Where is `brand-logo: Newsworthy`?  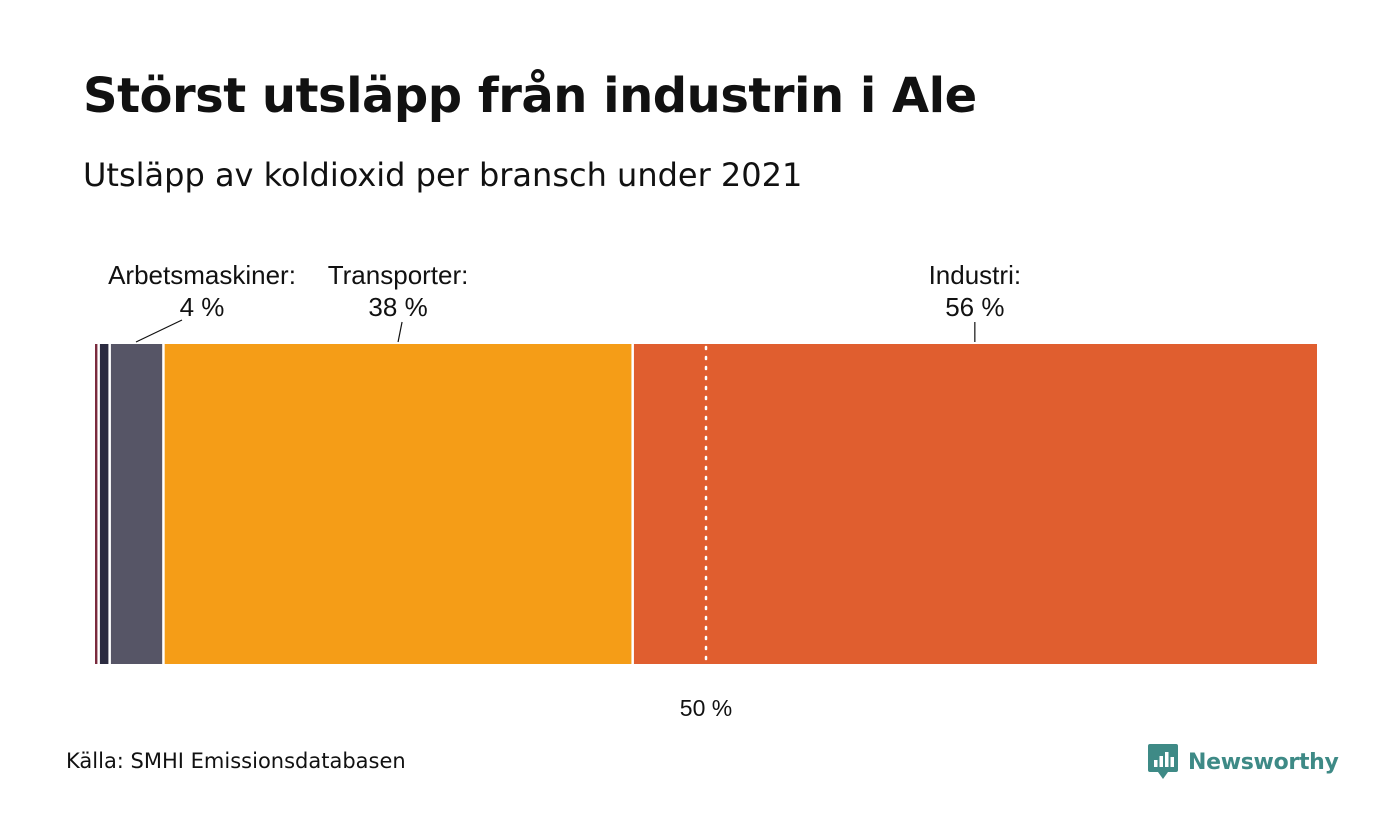
brand-logo: Newsworthy is located at coordinates (1243, 762).